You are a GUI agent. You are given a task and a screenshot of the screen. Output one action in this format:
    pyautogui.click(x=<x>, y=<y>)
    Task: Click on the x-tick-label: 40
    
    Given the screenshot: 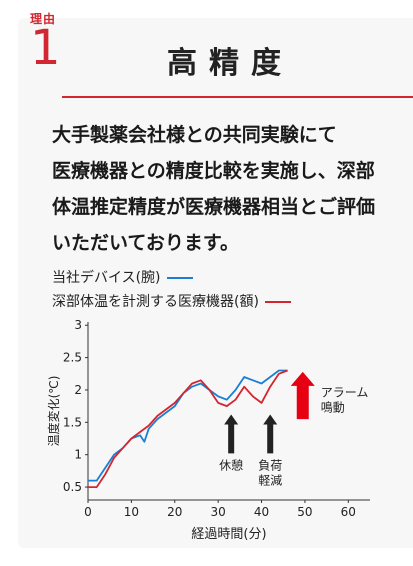 What is the action you would take?
    pyautogui.click(x=261, y=512)
    